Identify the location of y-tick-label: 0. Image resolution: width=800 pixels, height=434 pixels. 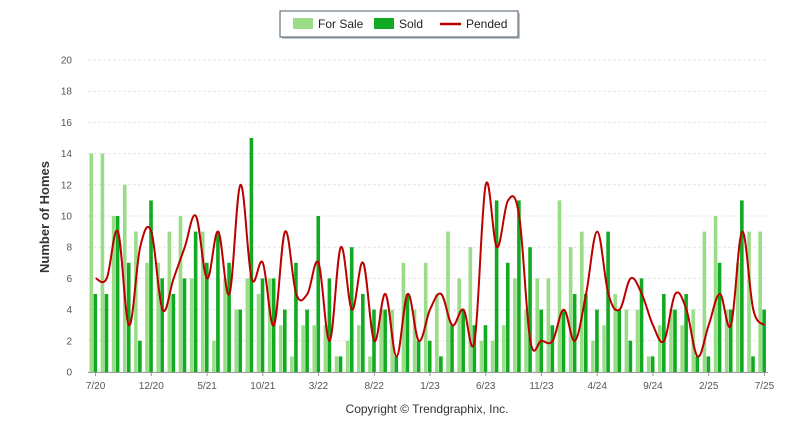
(69, 373).